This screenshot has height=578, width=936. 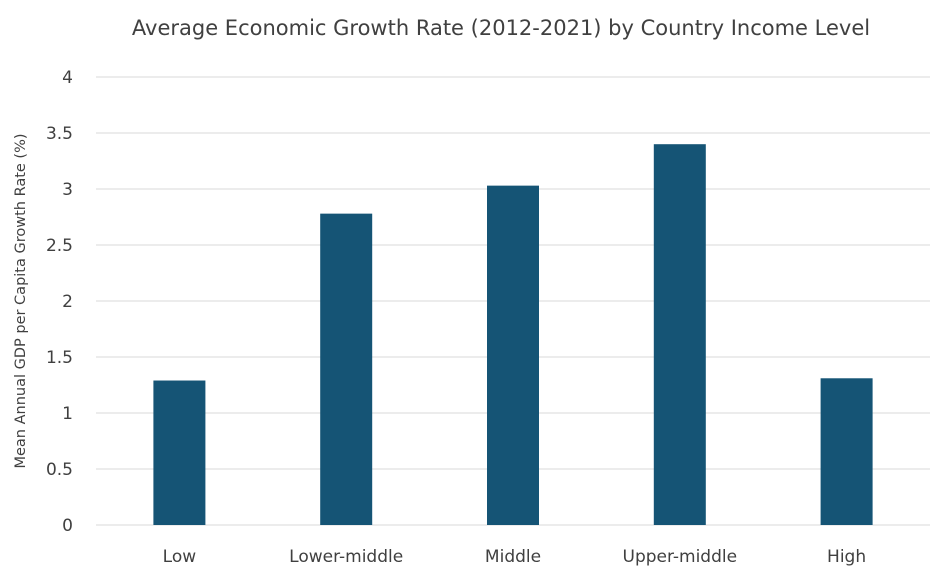 What do you see at coordinates (846, 557) in the screenshot?
I see `x-tick-label: High` at bounding box center [846, 557].